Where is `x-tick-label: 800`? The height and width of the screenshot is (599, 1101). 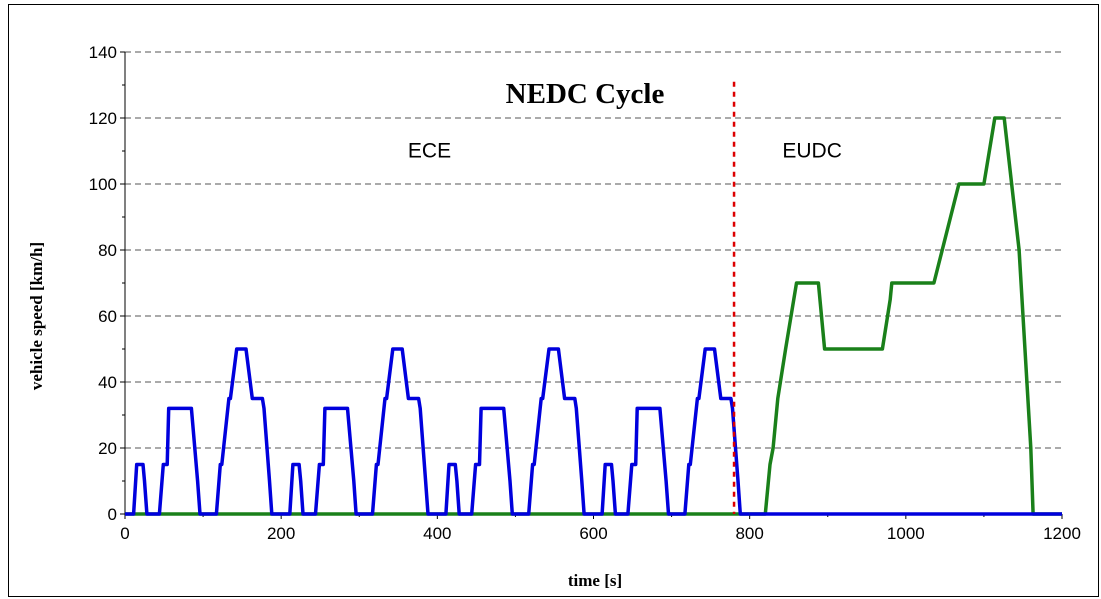
x-tick-label: 800 is located at coordinates (749, 533).